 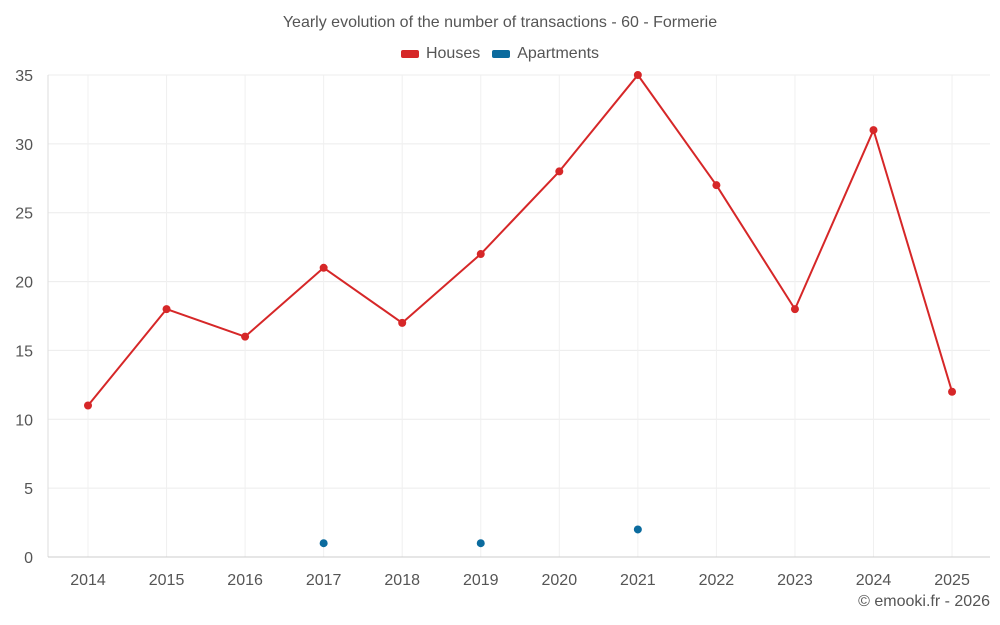 I want to click on legend-item-apartments: Apartments, so click(x=545, y=54).